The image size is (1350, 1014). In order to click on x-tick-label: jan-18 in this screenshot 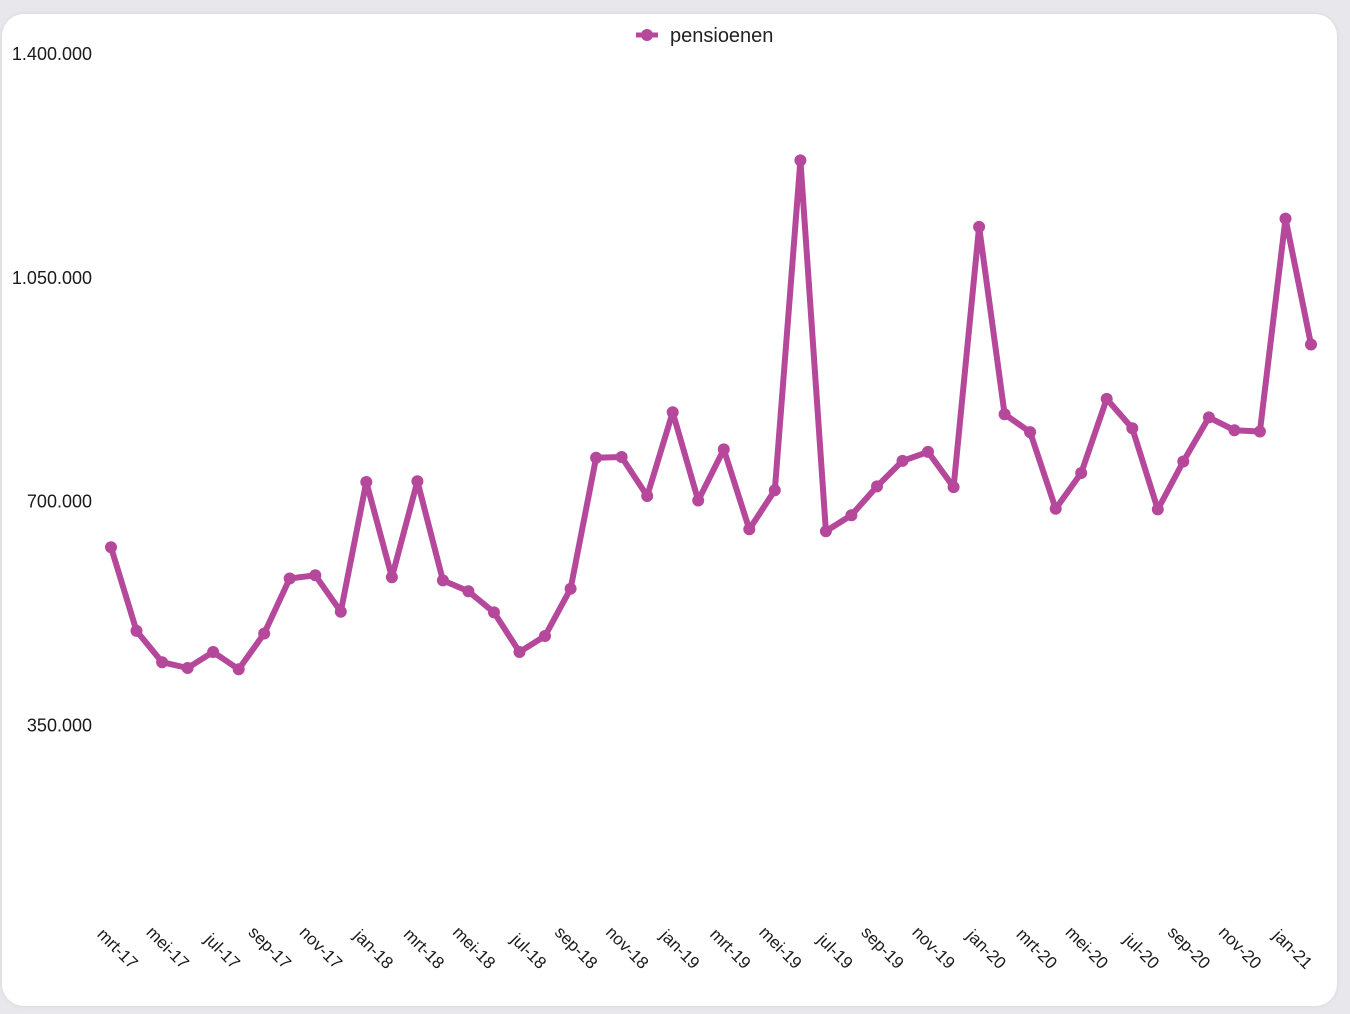, I will do `click(373, 949)`.